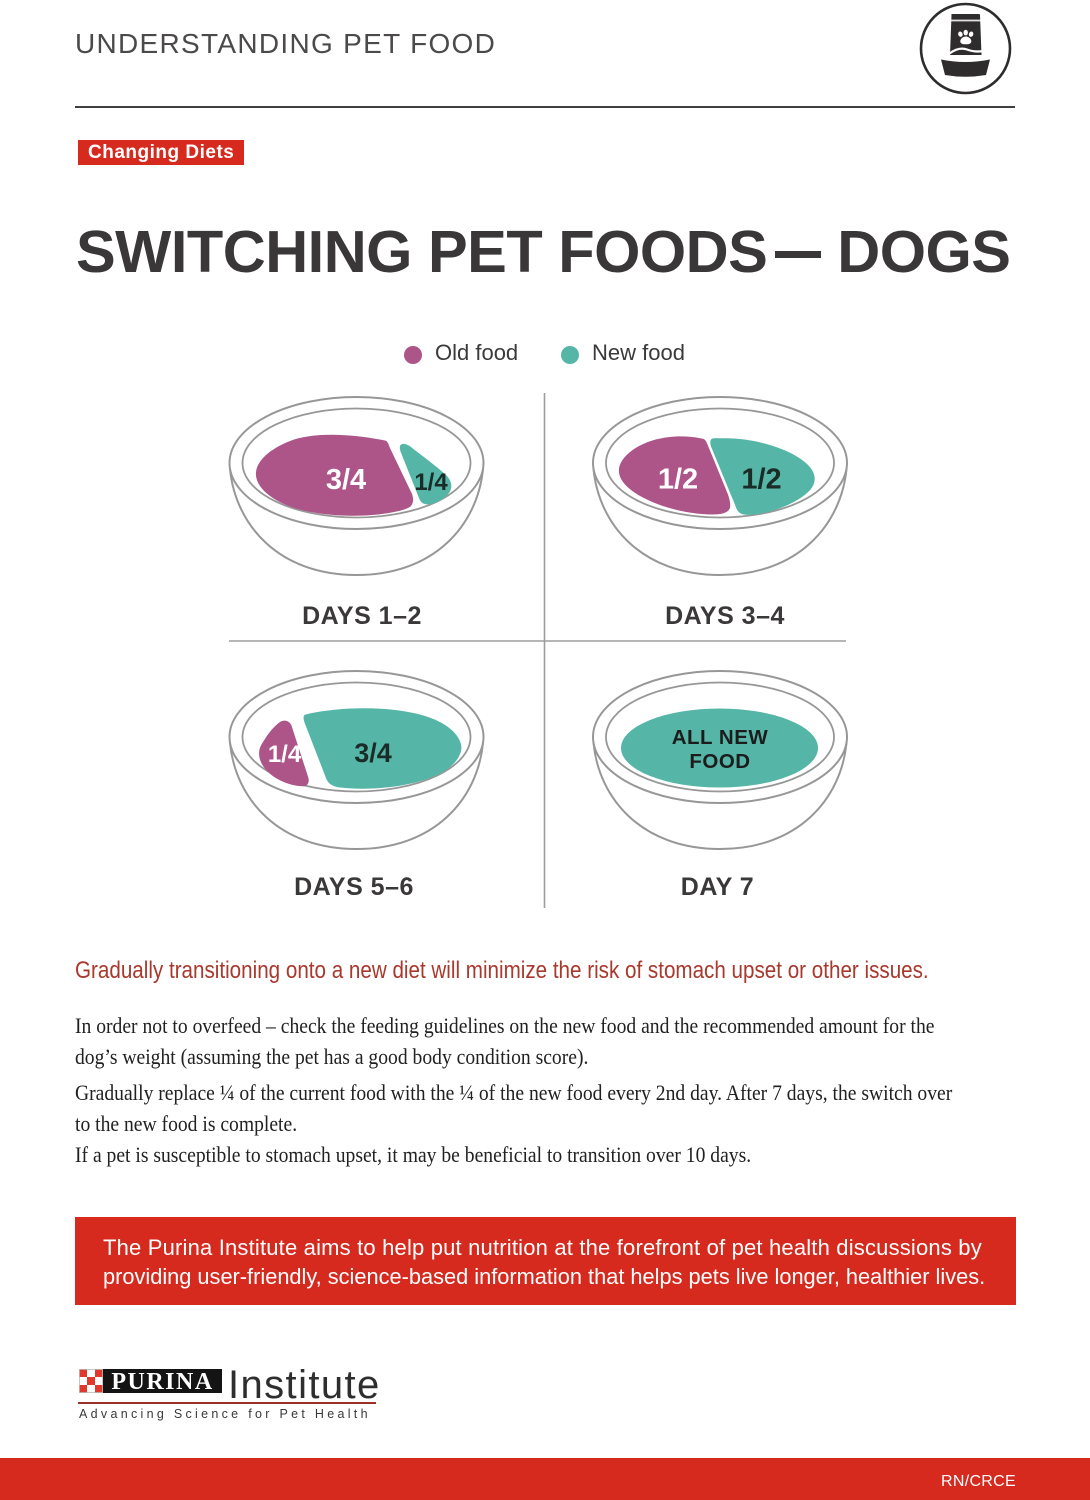 This screenshot has width=1090, height=1500. I want to click on svg-text: DAY 7, so click(717, 887).